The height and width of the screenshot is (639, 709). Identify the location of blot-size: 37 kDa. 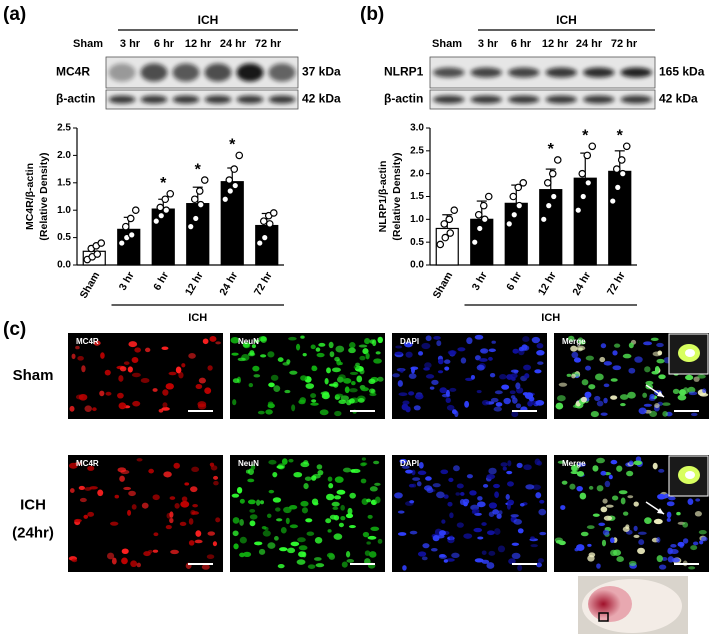
(321, 72).